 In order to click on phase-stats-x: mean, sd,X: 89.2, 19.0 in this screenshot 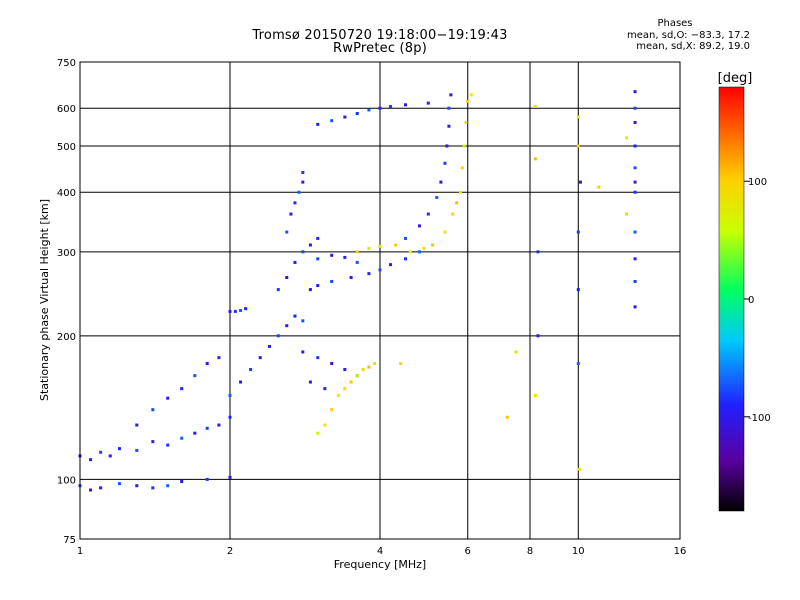, I will do `click(693, 46)`.